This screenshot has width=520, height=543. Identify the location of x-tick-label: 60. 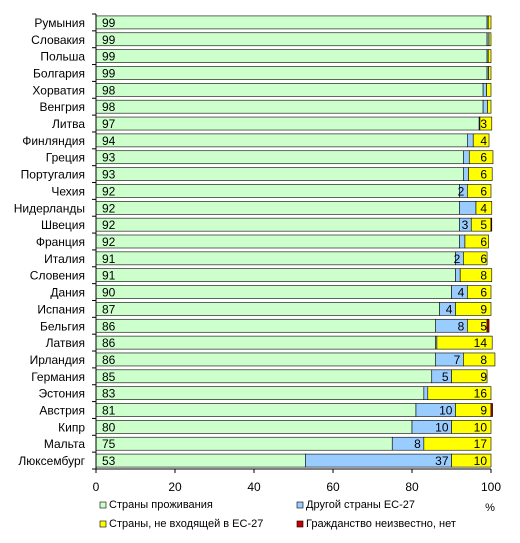
(333, 487).